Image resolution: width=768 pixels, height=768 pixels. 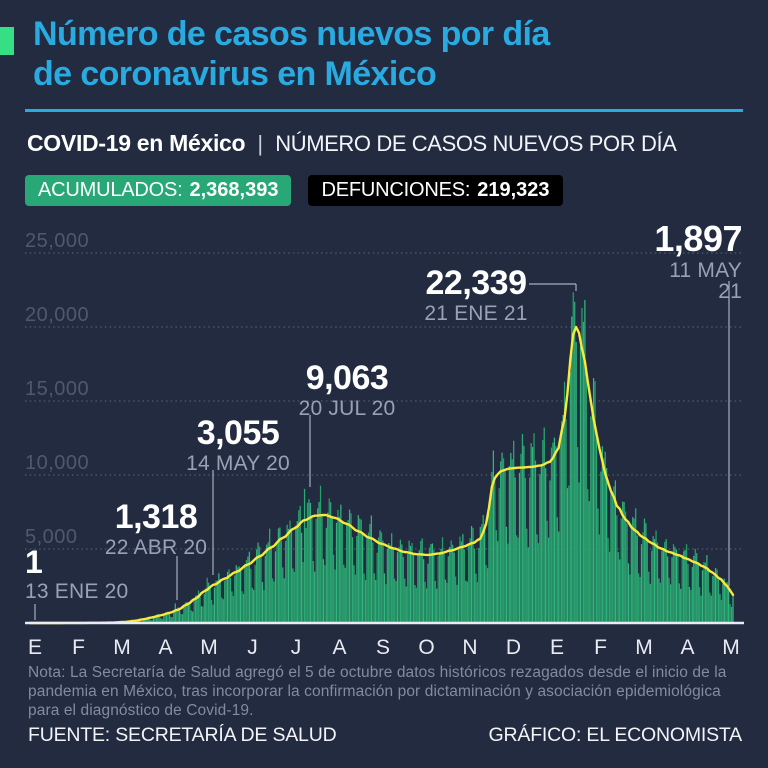 What do you see at coordinates (291, 34) in the screenshot?
I see `page-title-line1: Número de casos nuevos por día` at bounding box center [291, 34].